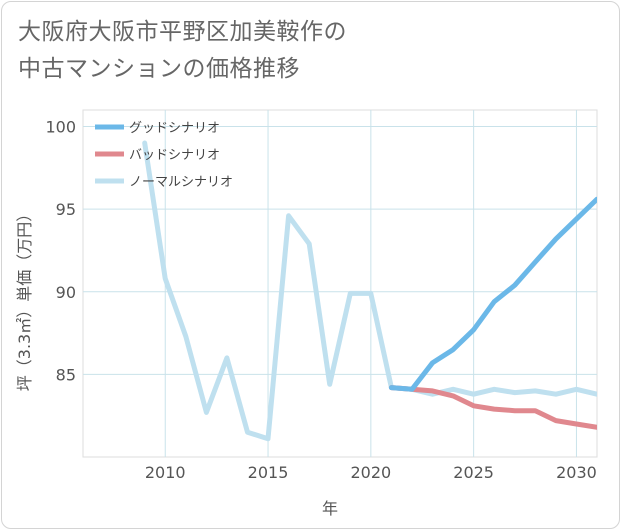 This screenshot has height=530, width=621. What do you see at coordinates (165, 472) in the screenshot?
I see `x-tick-label: 2010` at bounding box center [165, 472].